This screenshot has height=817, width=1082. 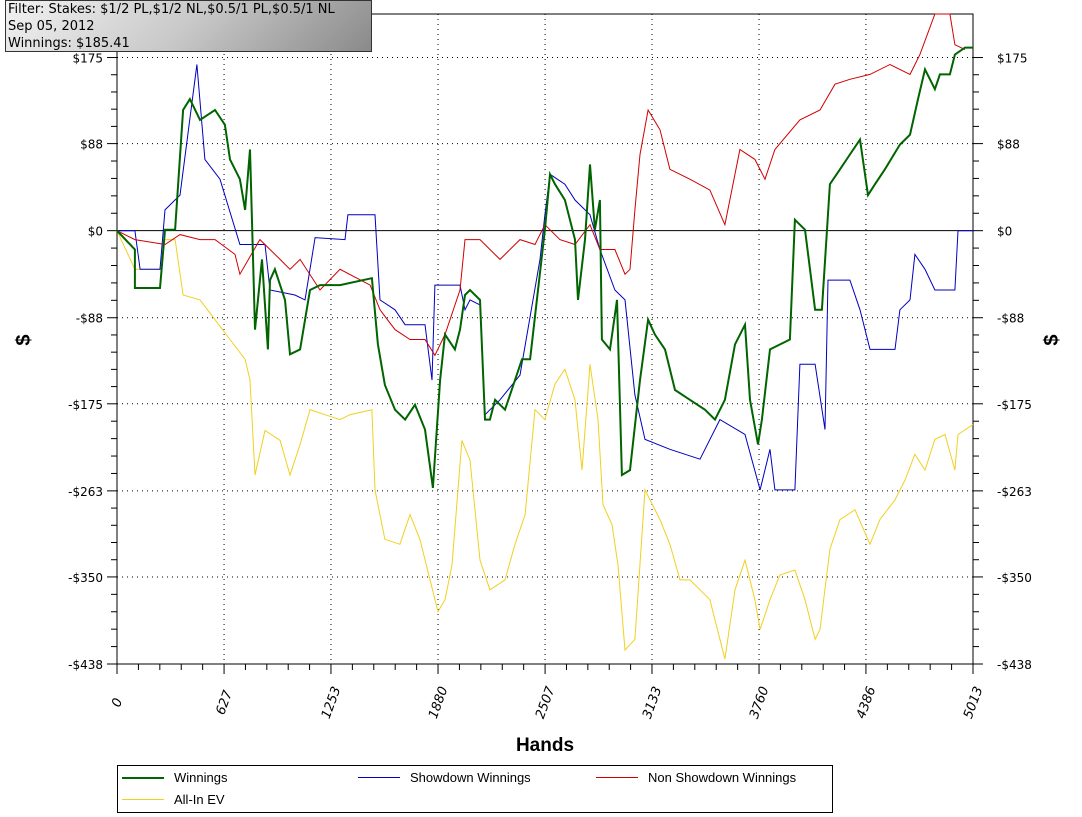 What do you see at coordinates (722, 777) in the screenshot?
I see `legend-label: Non Showdown Winnings` at bounding box center [722, 777].